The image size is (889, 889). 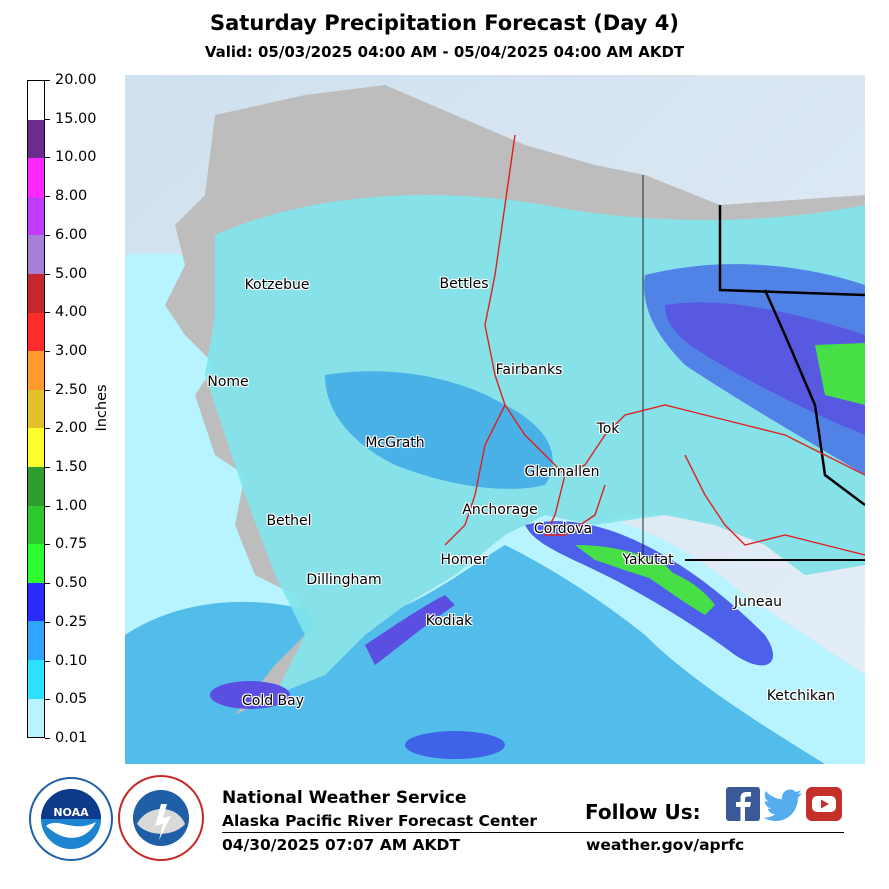 I want to click on city-label: Bettles, so click(x=464, y=284).